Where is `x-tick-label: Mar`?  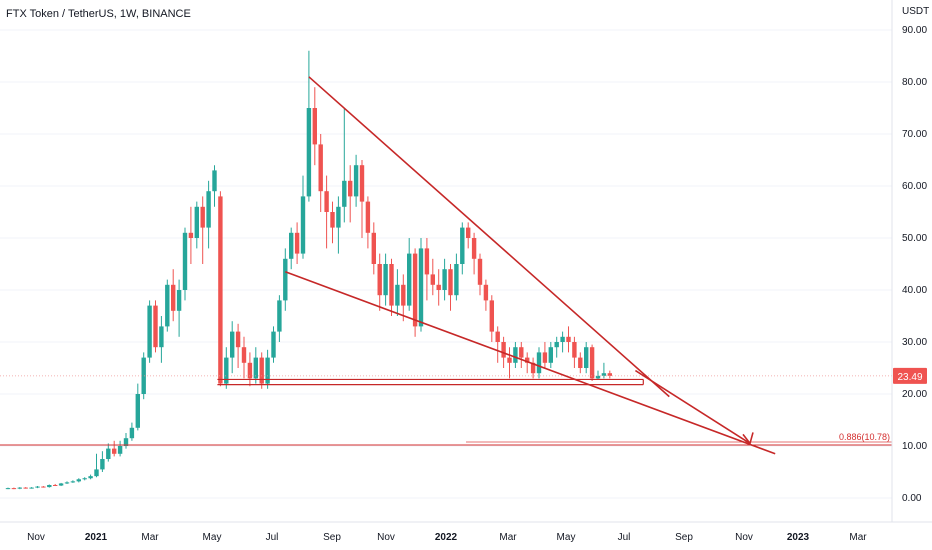 x-tick-label: Mar is located at coordinates (508, 537).